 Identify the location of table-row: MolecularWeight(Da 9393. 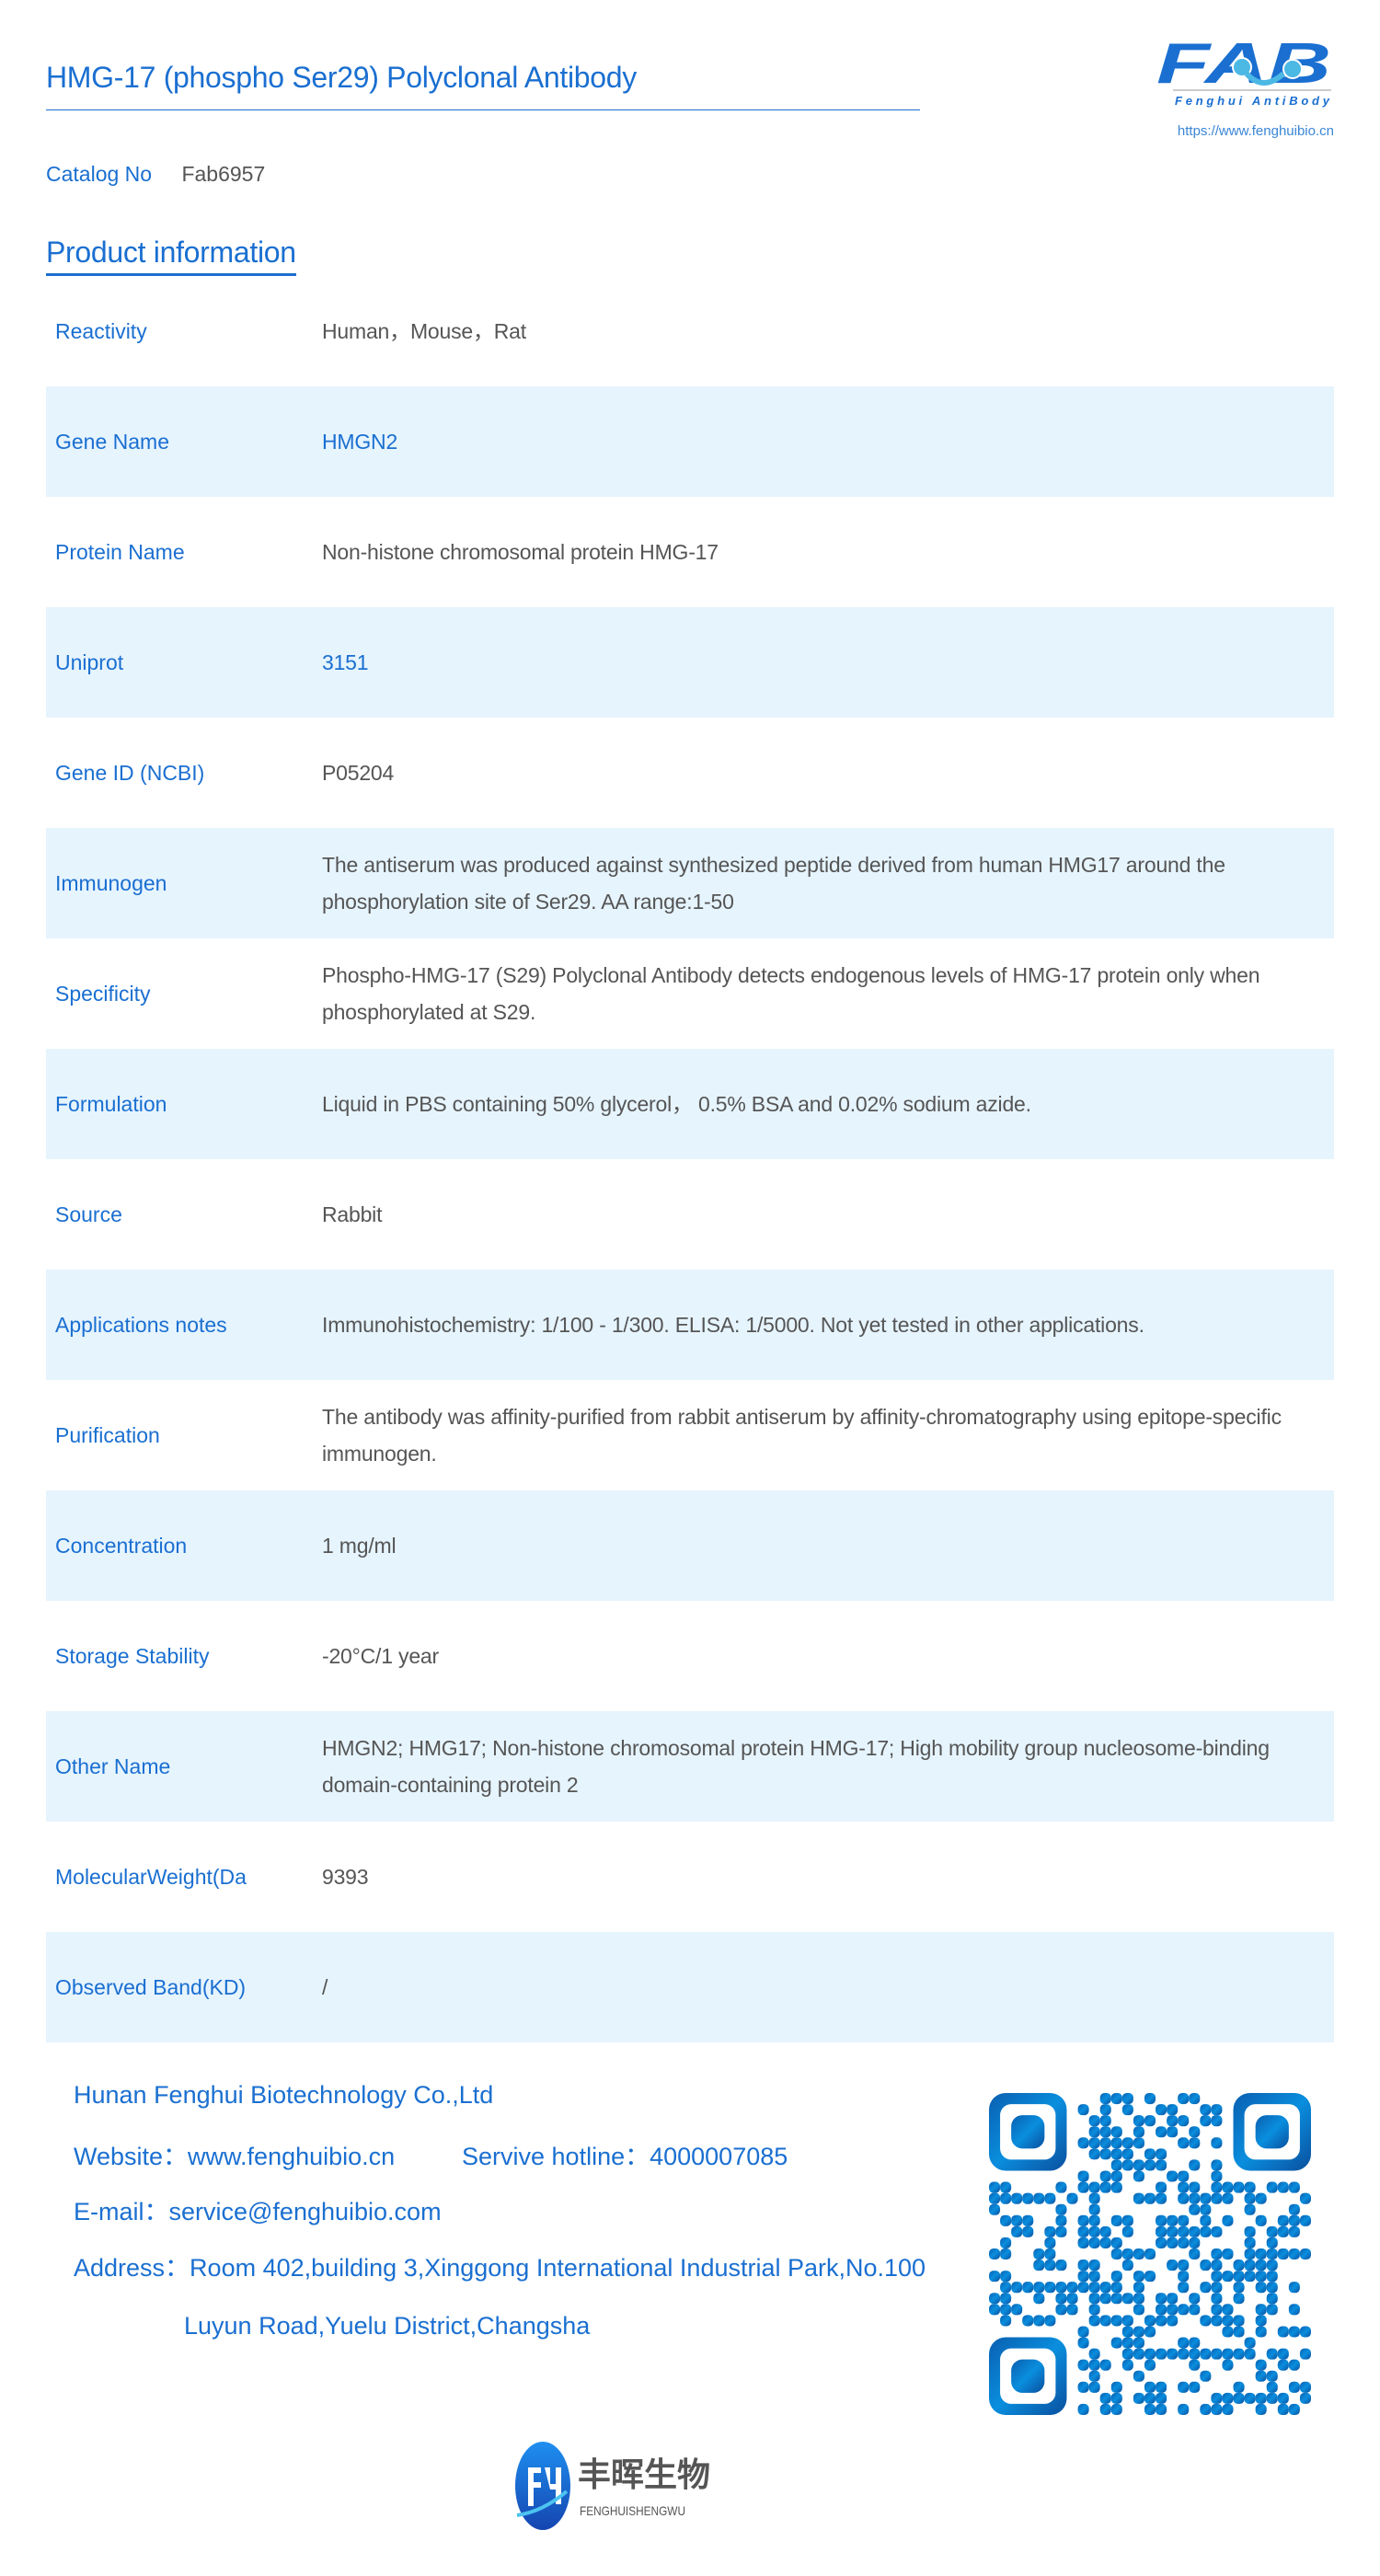
(690, 1877).